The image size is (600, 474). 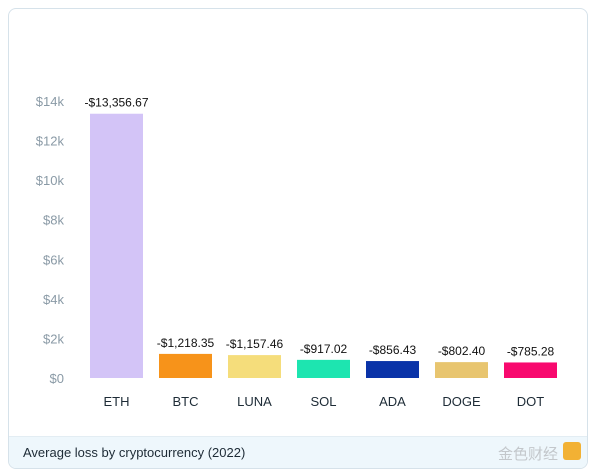 What do you see at coordinates (185, 365) in the screenshot?
I see `bar-btc` at bounding box center [185, 365].